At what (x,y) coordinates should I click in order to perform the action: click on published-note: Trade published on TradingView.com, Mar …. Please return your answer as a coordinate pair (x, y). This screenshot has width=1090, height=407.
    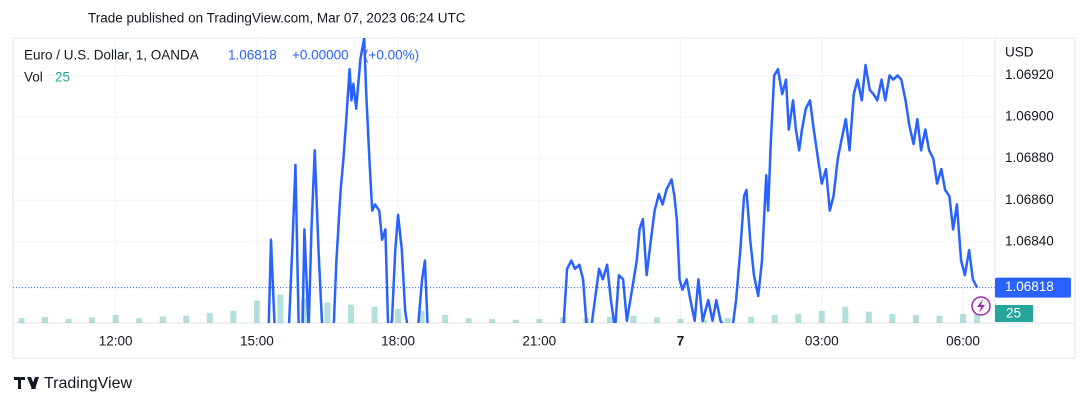
    Looking at the image, I should click on (277, 18).